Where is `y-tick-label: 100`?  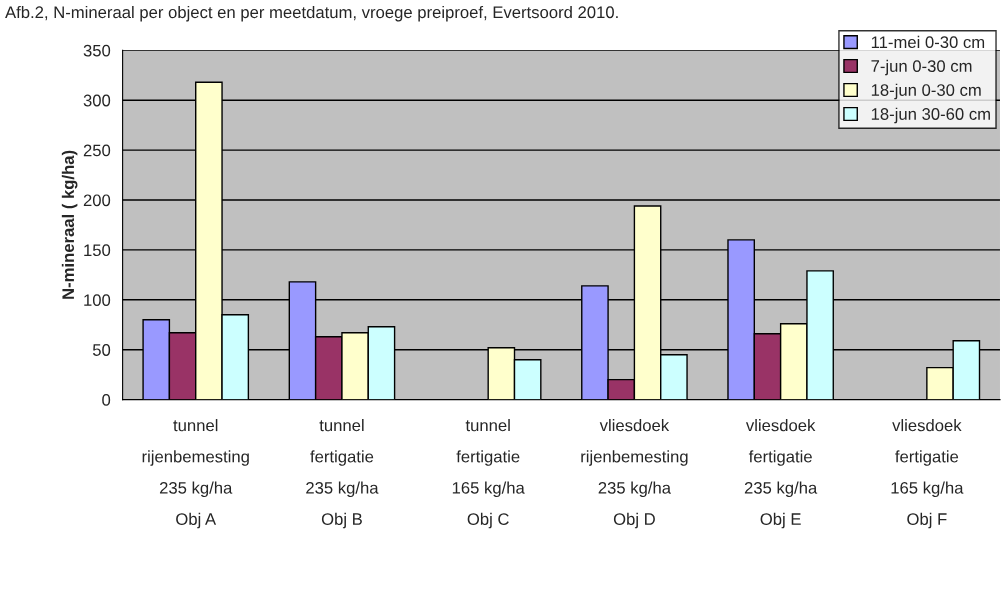 y-tick-label: 100 is located at coordinates (97, 300).